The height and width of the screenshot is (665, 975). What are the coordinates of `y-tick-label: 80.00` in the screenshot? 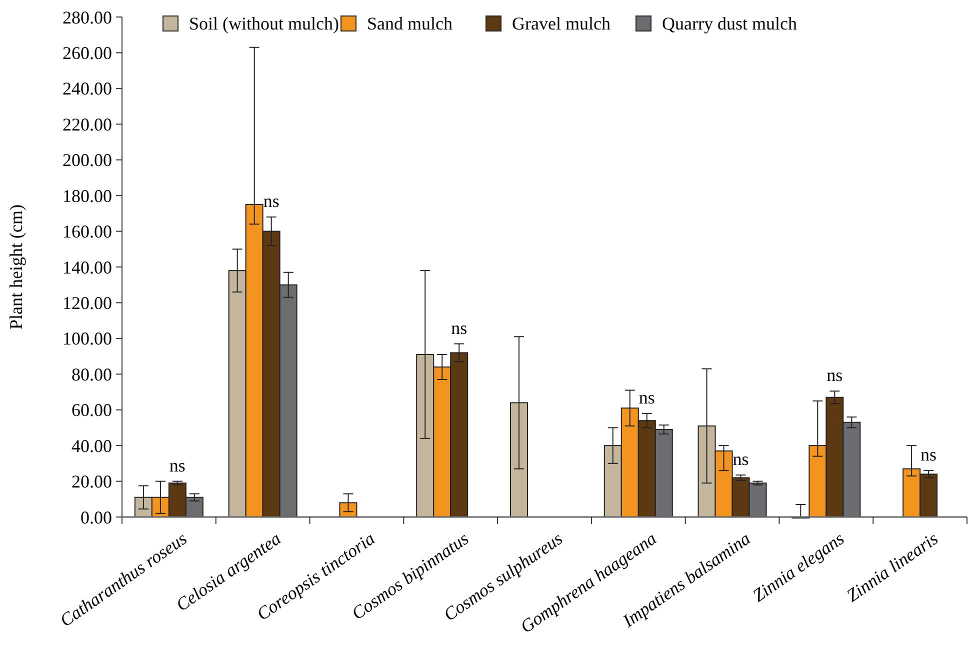 It's located at (92, 374).